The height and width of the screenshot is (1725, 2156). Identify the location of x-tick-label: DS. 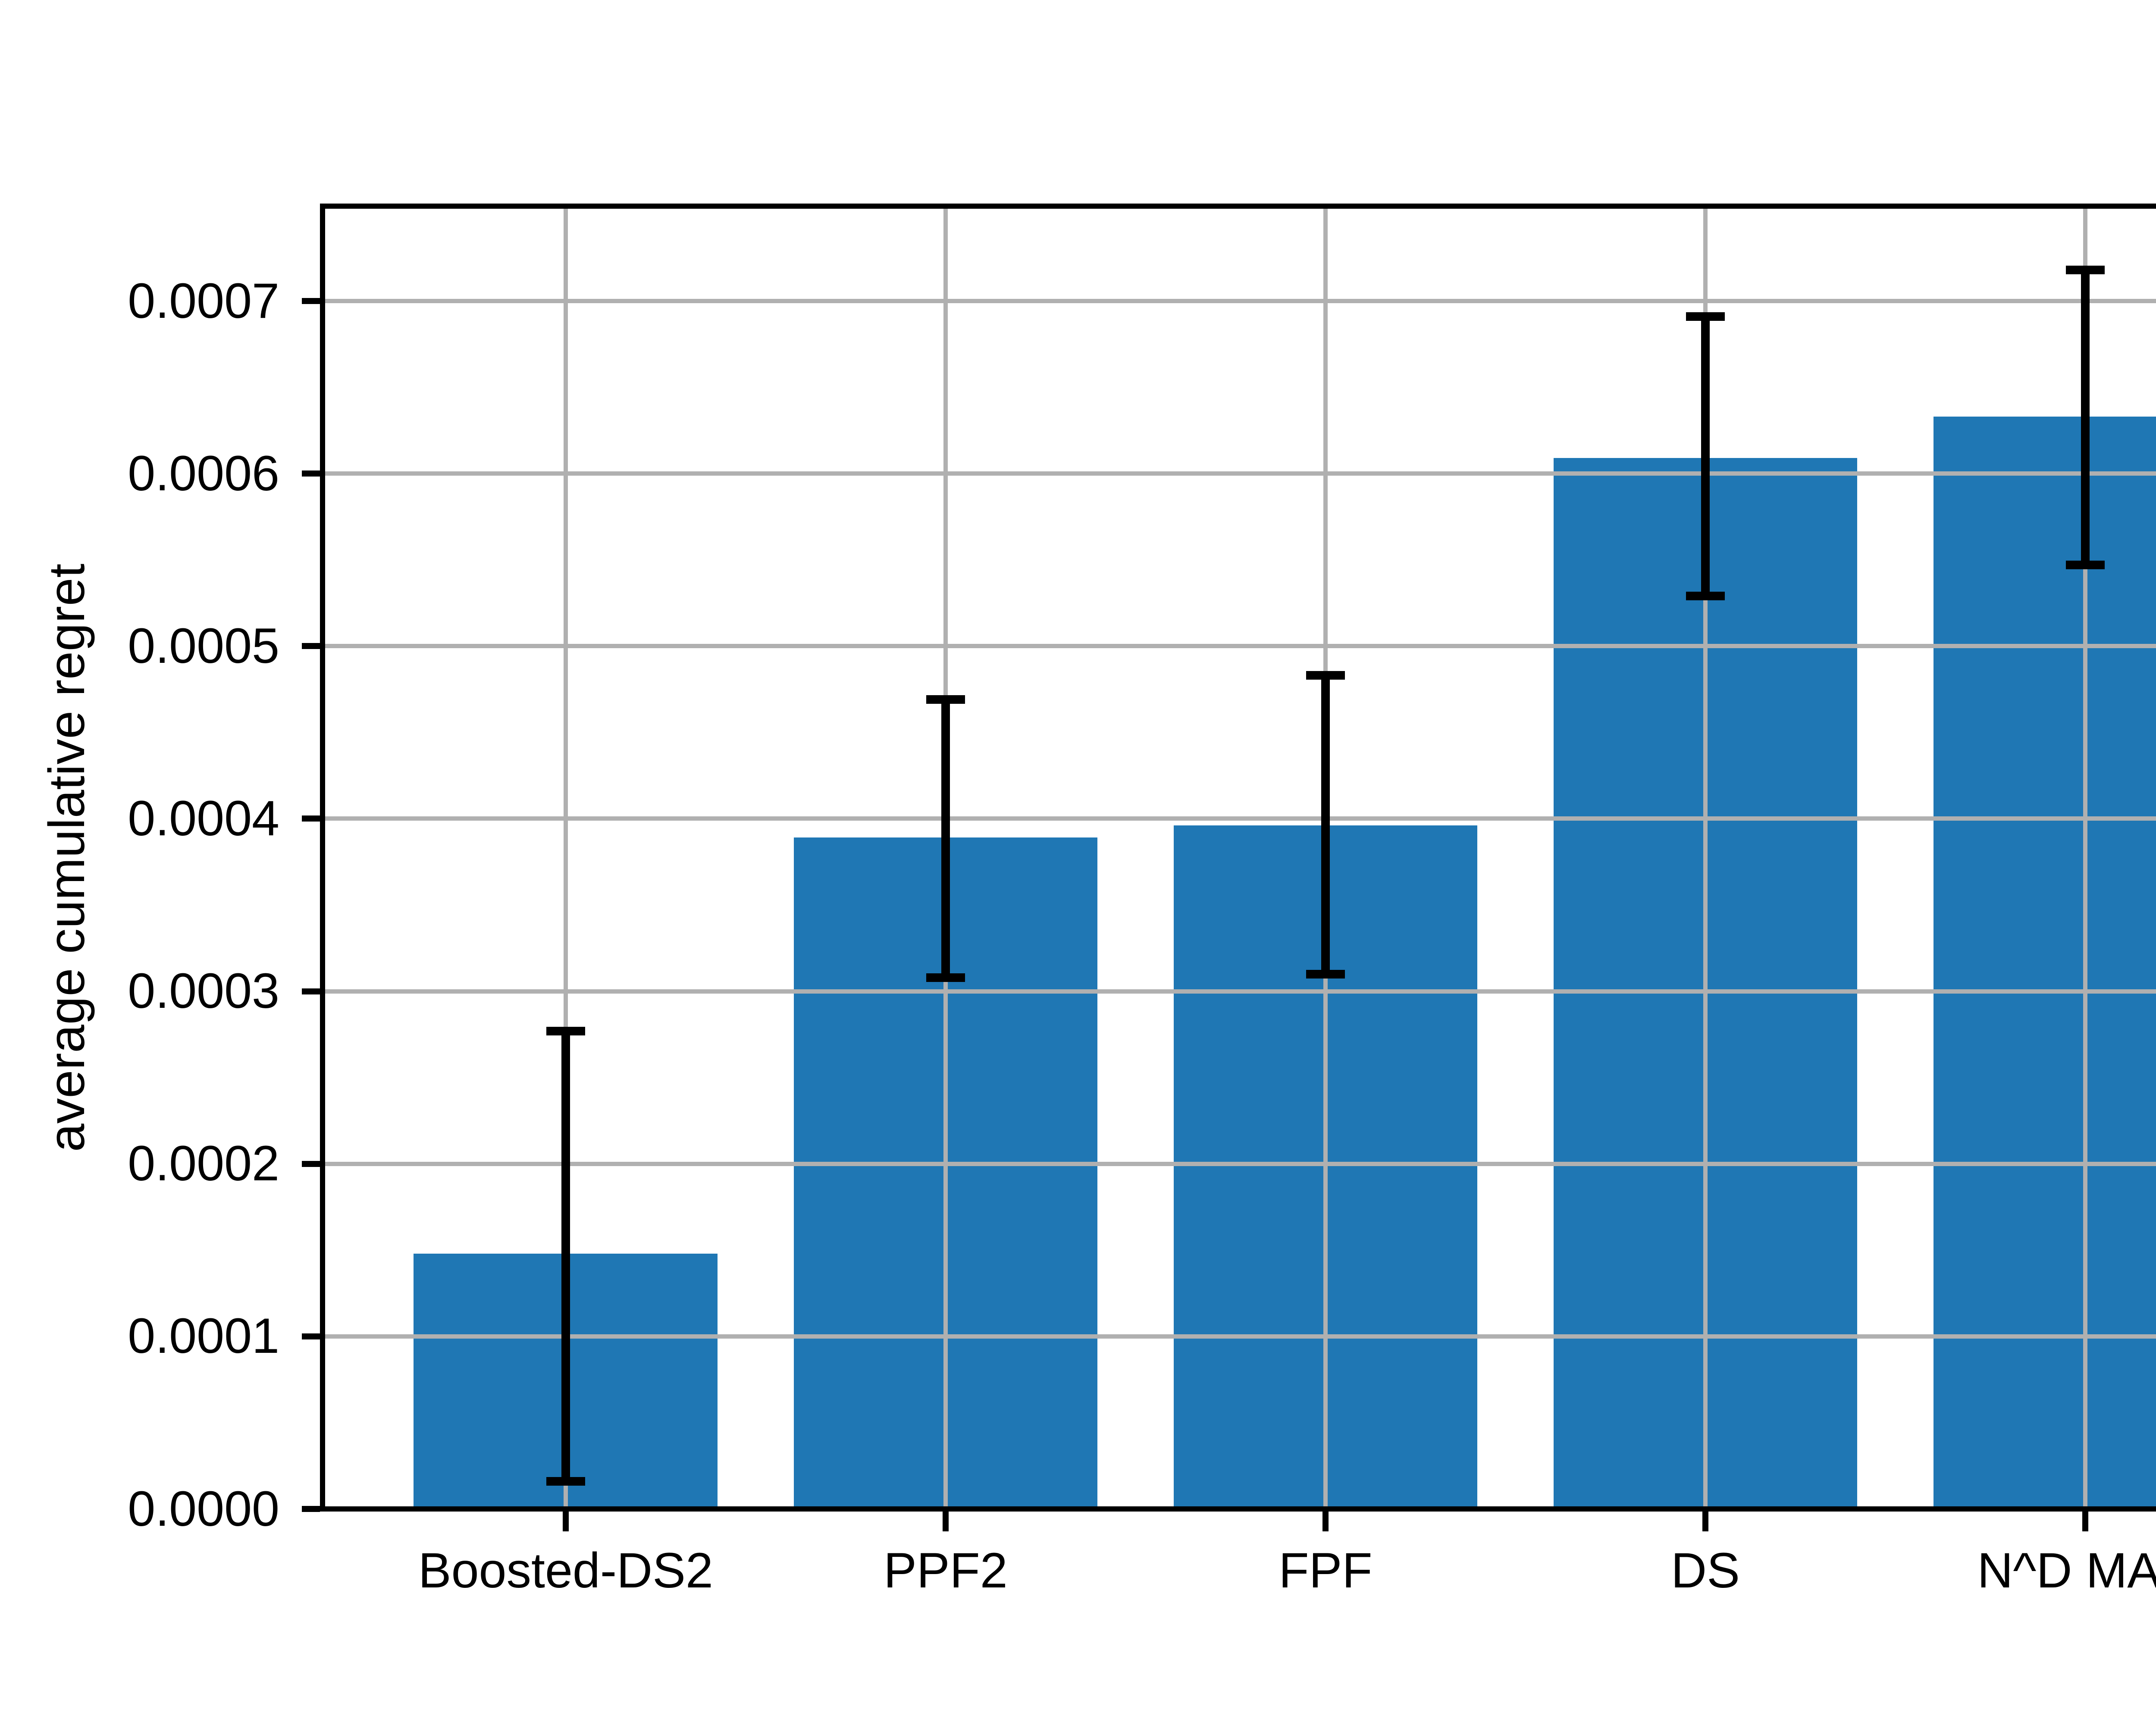
(1705, 1571).